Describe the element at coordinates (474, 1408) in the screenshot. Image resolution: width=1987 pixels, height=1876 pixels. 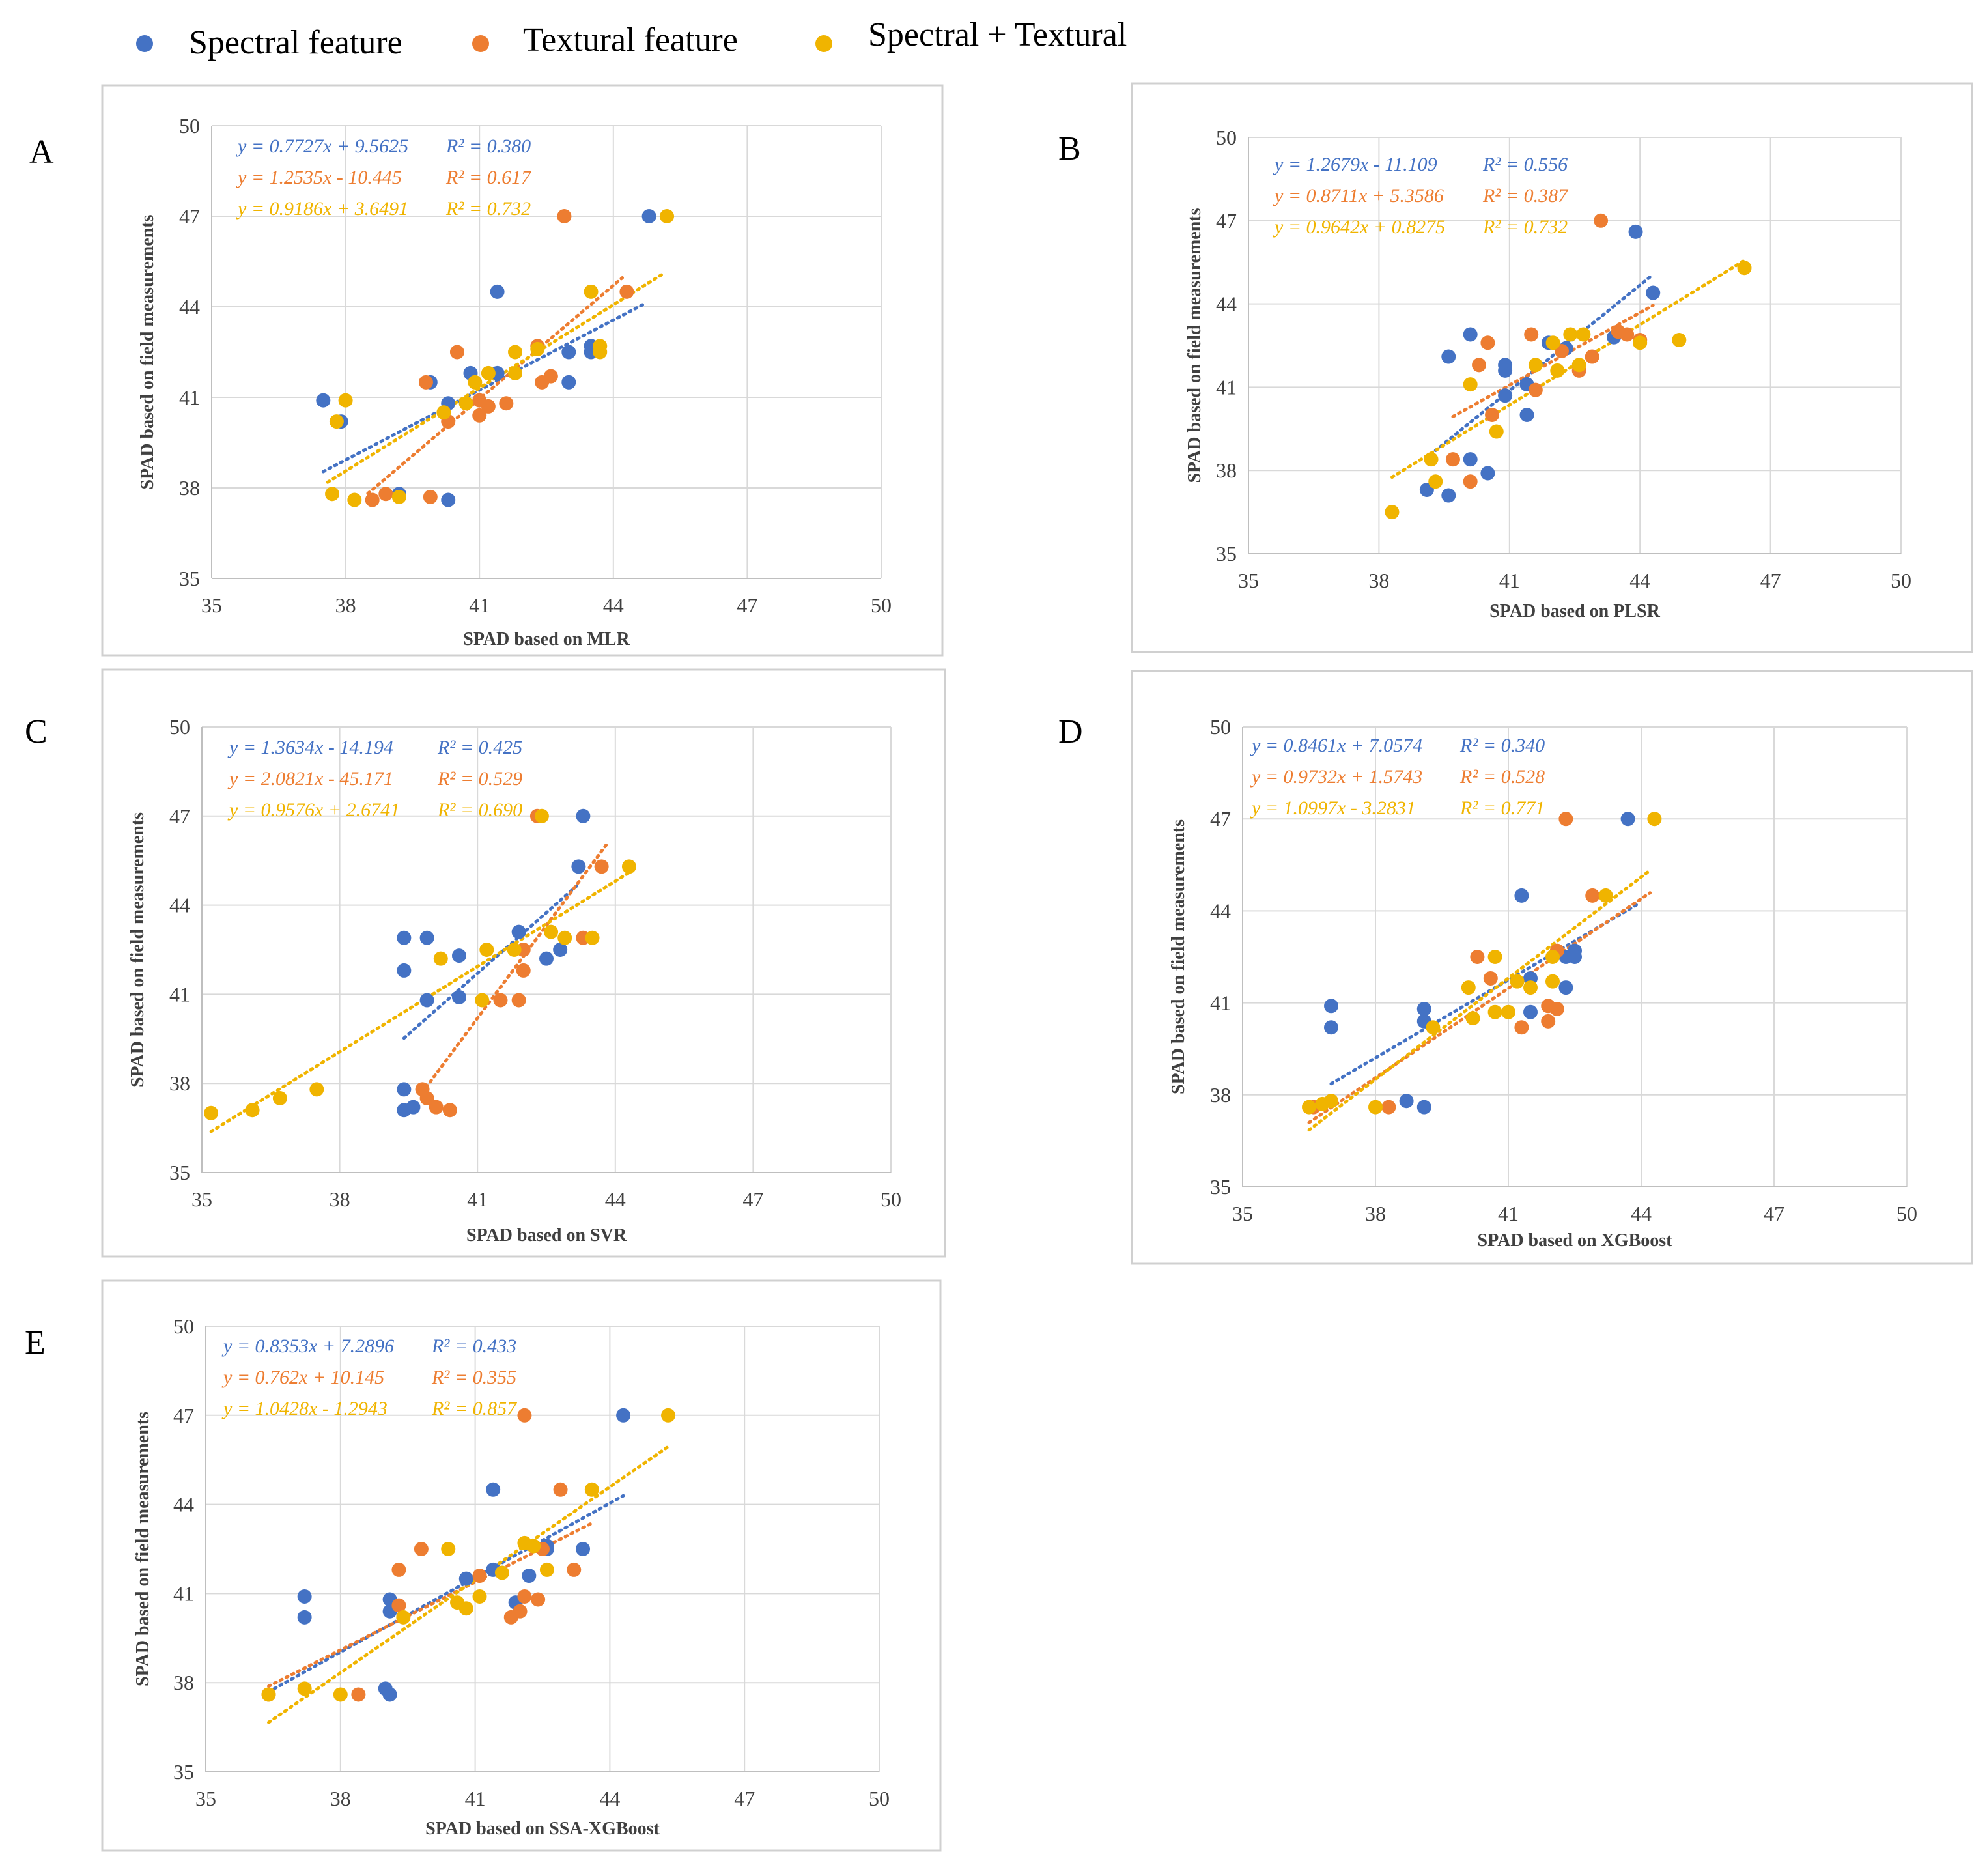
I see `r-squared-combined: R² = 0.857` at that location.